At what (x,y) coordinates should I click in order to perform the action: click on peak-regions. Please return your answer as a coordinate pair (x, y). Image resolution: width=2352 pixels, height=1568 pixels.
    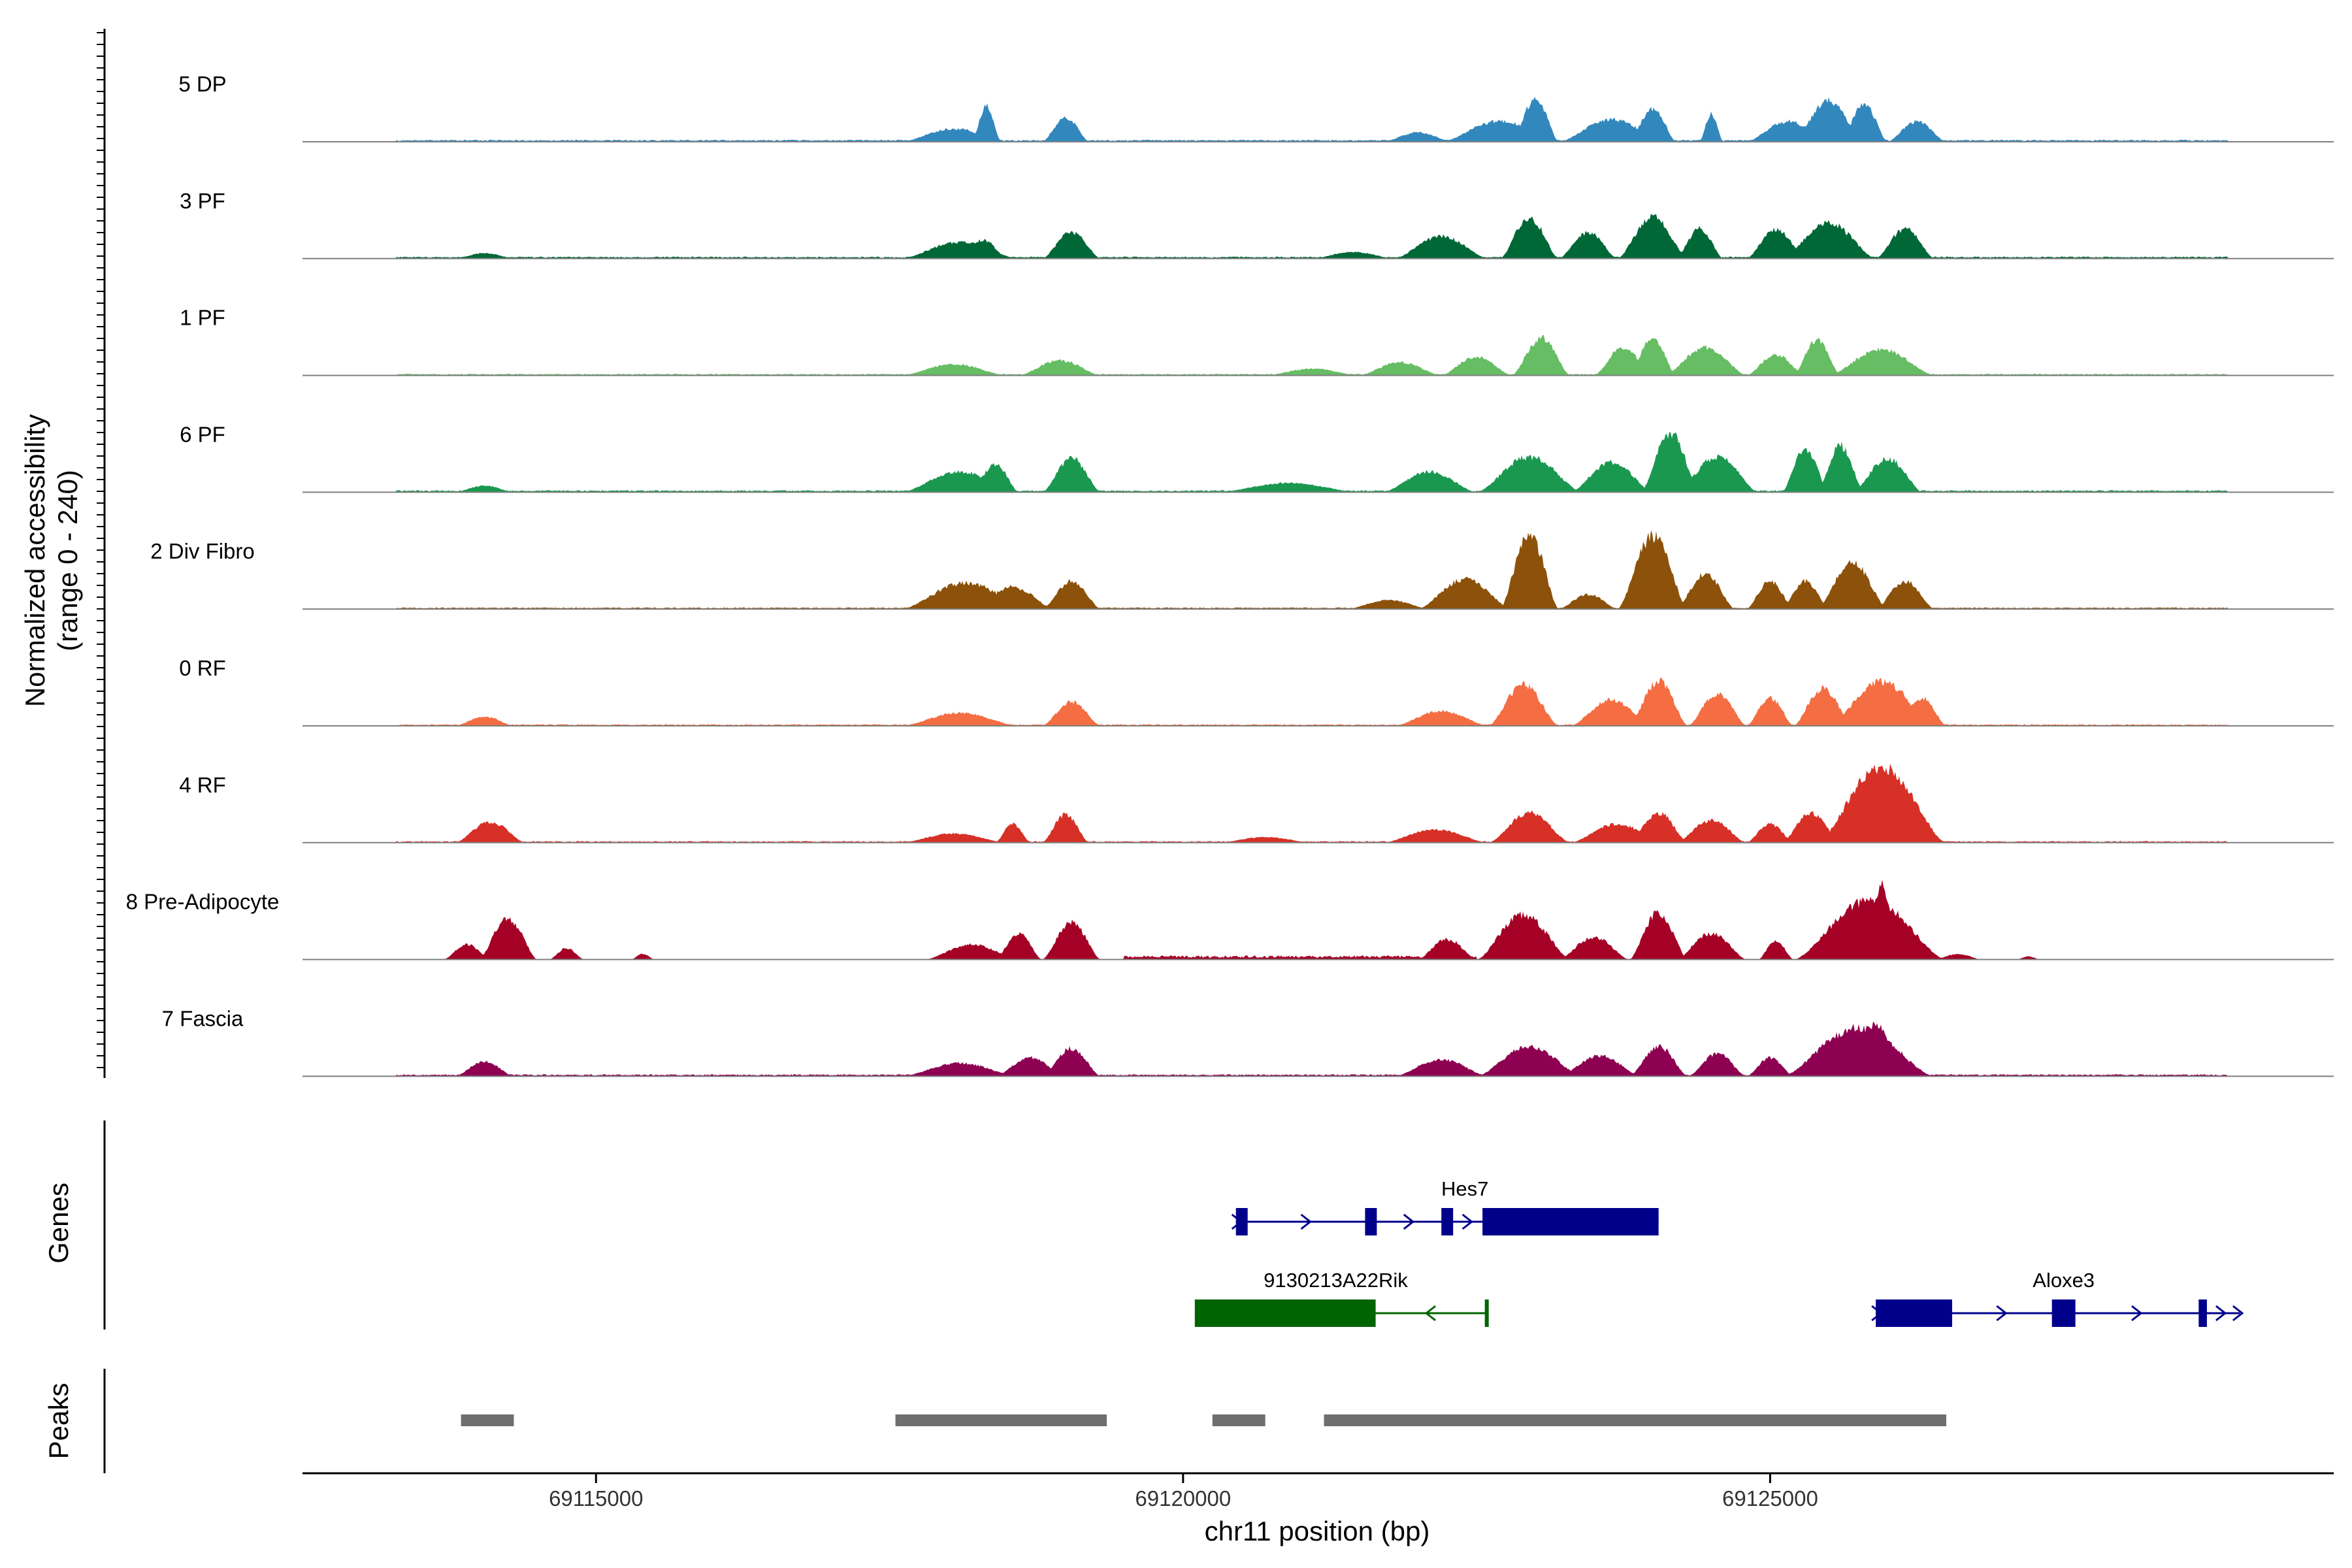
    Looking at the image, I should click on (1203, 1420).